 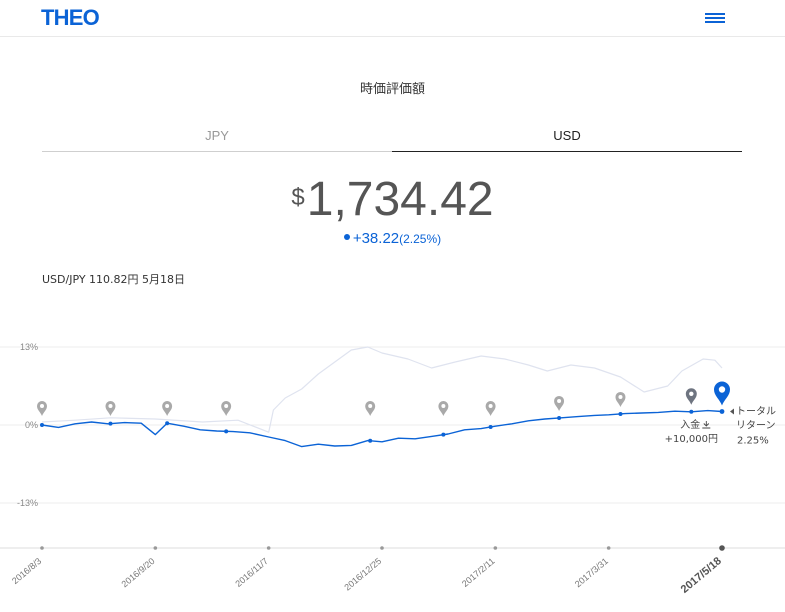 What do you see at coordinates (217, 140) in the screenshot?
I see `tab-jpy: JPY` at bounding box center [217, 140].